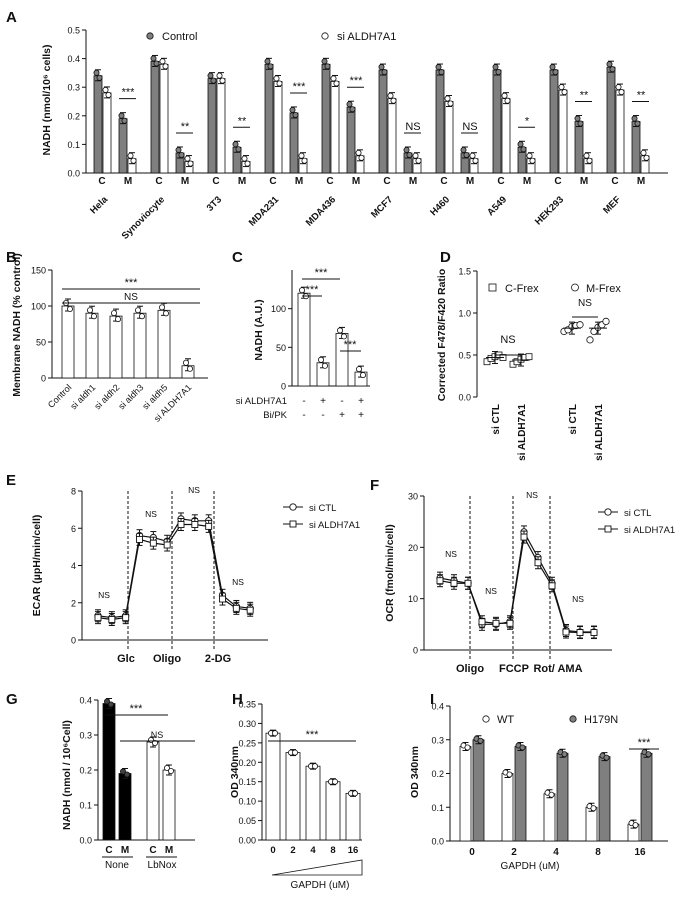 The width and height of the screenshot is (686, 900). Describe the element at coordinates (278, 309) in the screenshot. I see `panel-c-y-tick-label: 100` at that location.